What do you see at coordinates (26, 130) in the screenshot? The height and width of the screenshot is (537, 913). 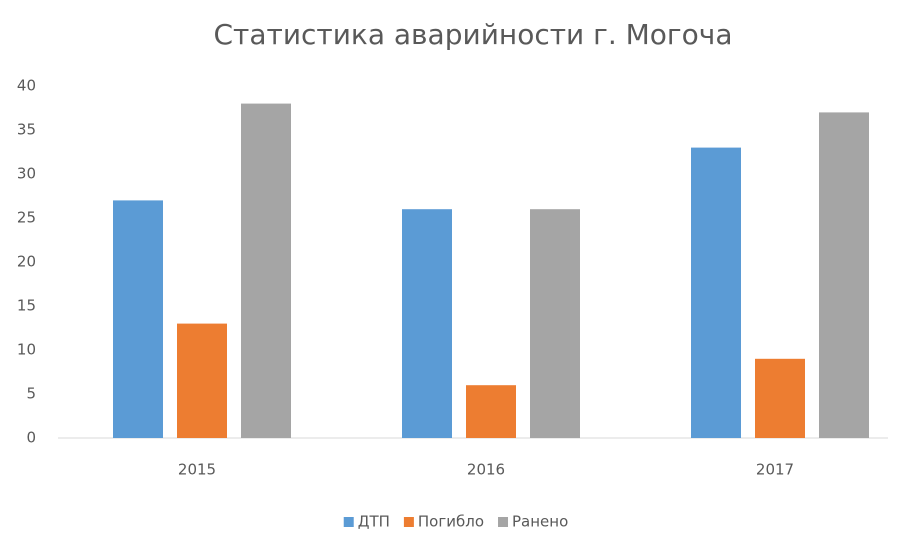 I see `y-tick-label: 35` at bounding box center [26, 130].